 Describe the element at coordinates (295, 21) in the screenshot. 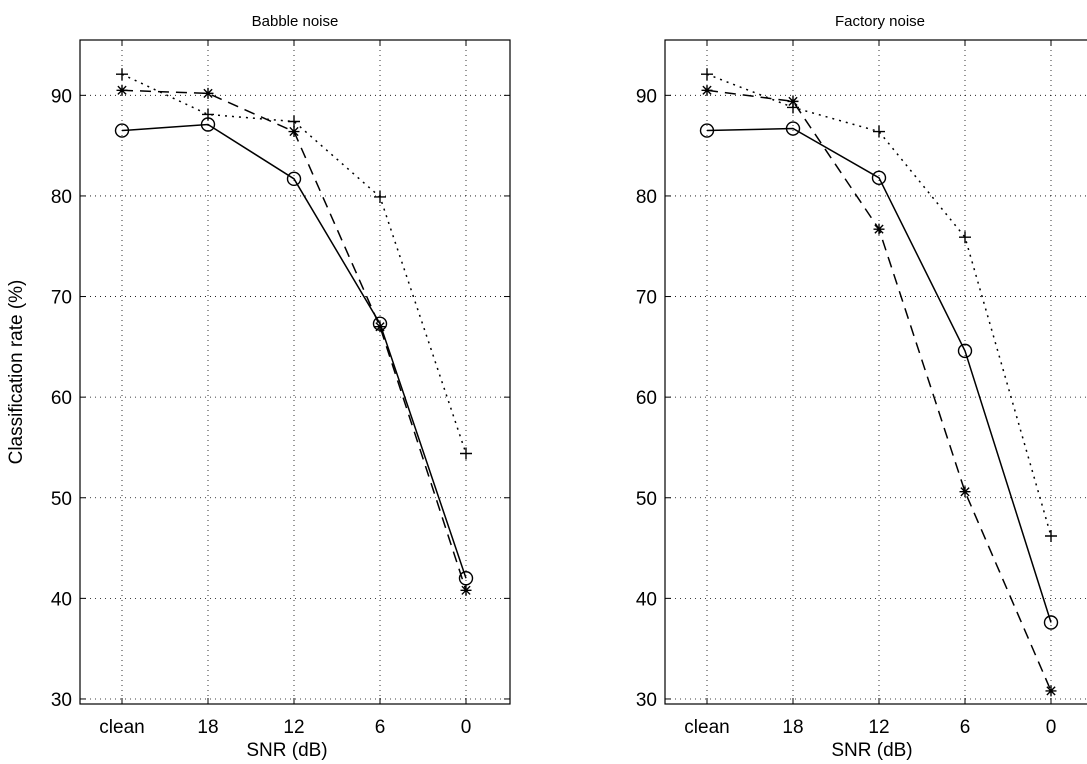

I see `chart-title: Babble noise` at that location.